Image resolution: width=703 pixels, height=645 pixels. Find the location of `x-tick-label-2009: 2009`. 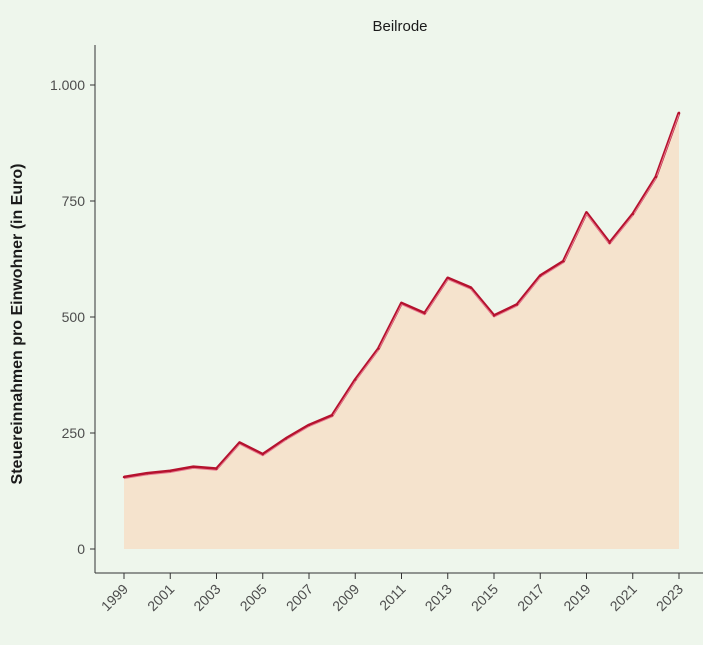

x-tick-label-2009: 2009 is located at coordinates (345, 597).